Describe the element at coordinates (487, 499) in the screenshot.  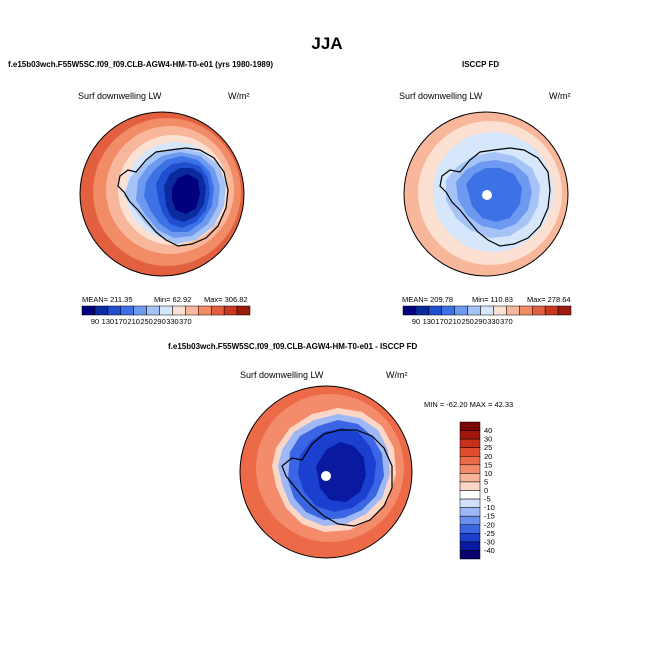
I see `cbar3-tick-label: -5` at that location.